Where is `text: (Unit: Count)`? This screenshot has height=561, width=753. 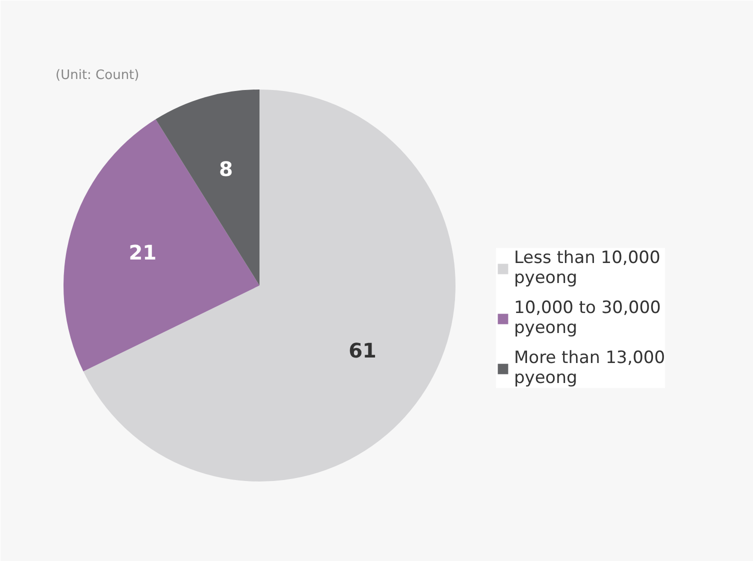
text: (Unit: Count) is located at coordinates (98, 75).